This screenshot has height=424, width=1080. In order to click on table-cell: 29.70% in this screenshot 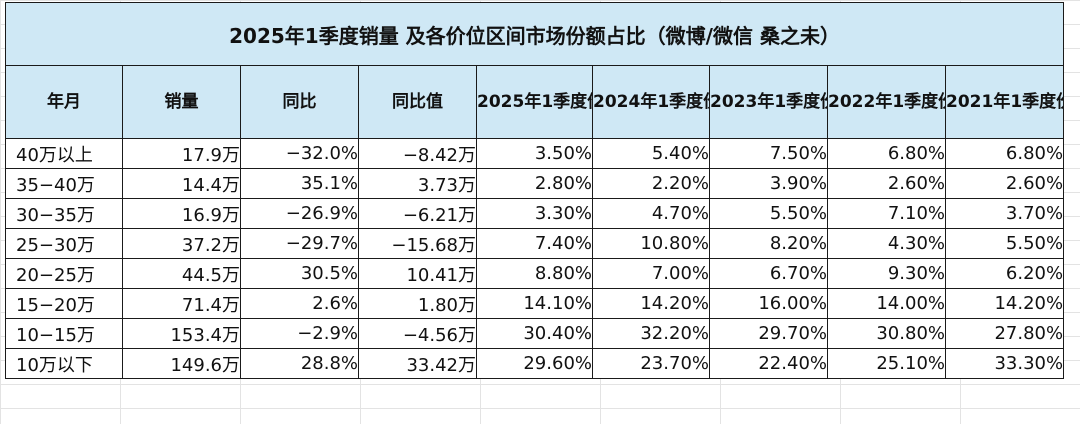, I will do `click(768, 333)`.